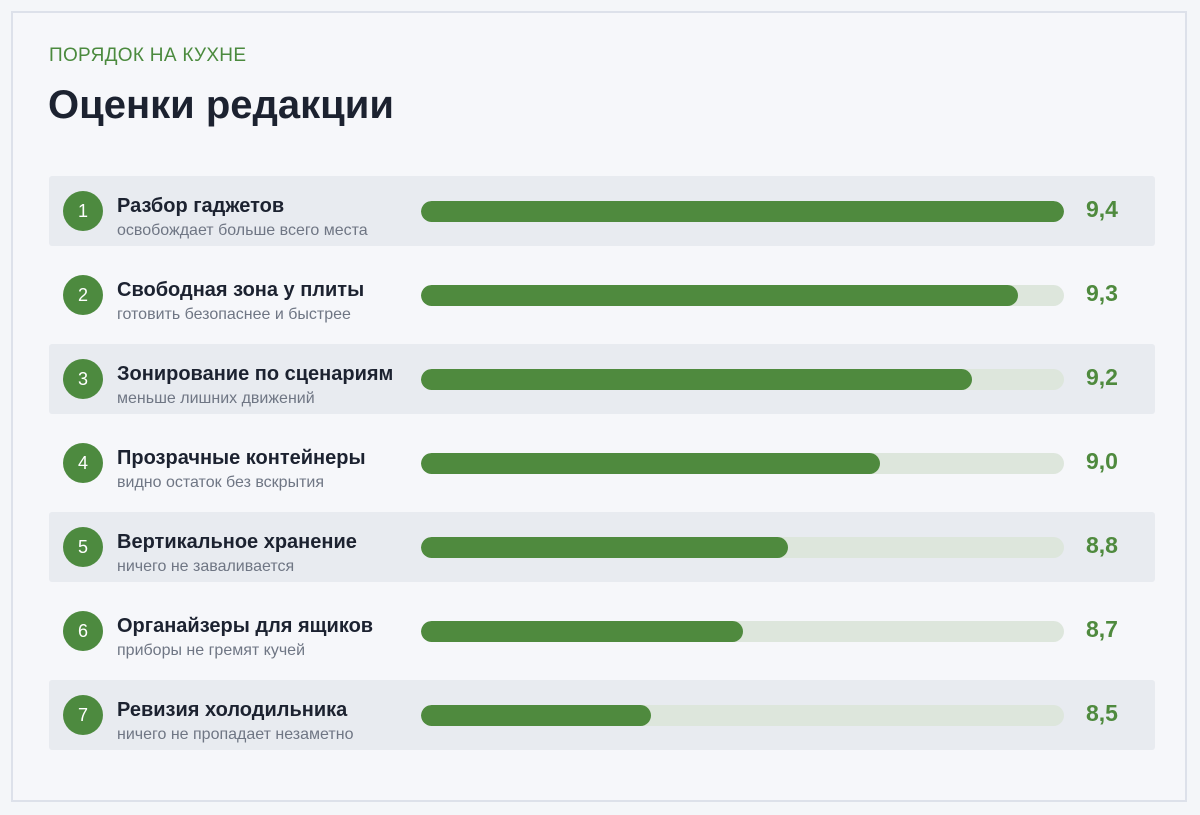  I want to click on rating-name: Прозрачные контейнеры, so click(241, 458).